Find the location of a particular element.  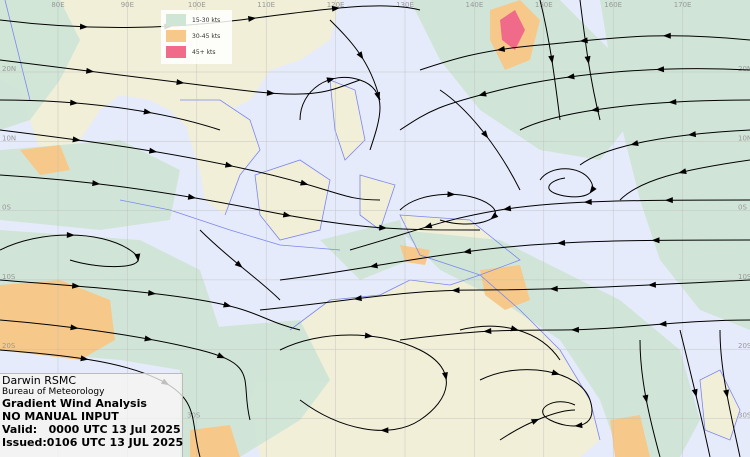

legend-label: 45+ kts is located at coordinates (204, 52).